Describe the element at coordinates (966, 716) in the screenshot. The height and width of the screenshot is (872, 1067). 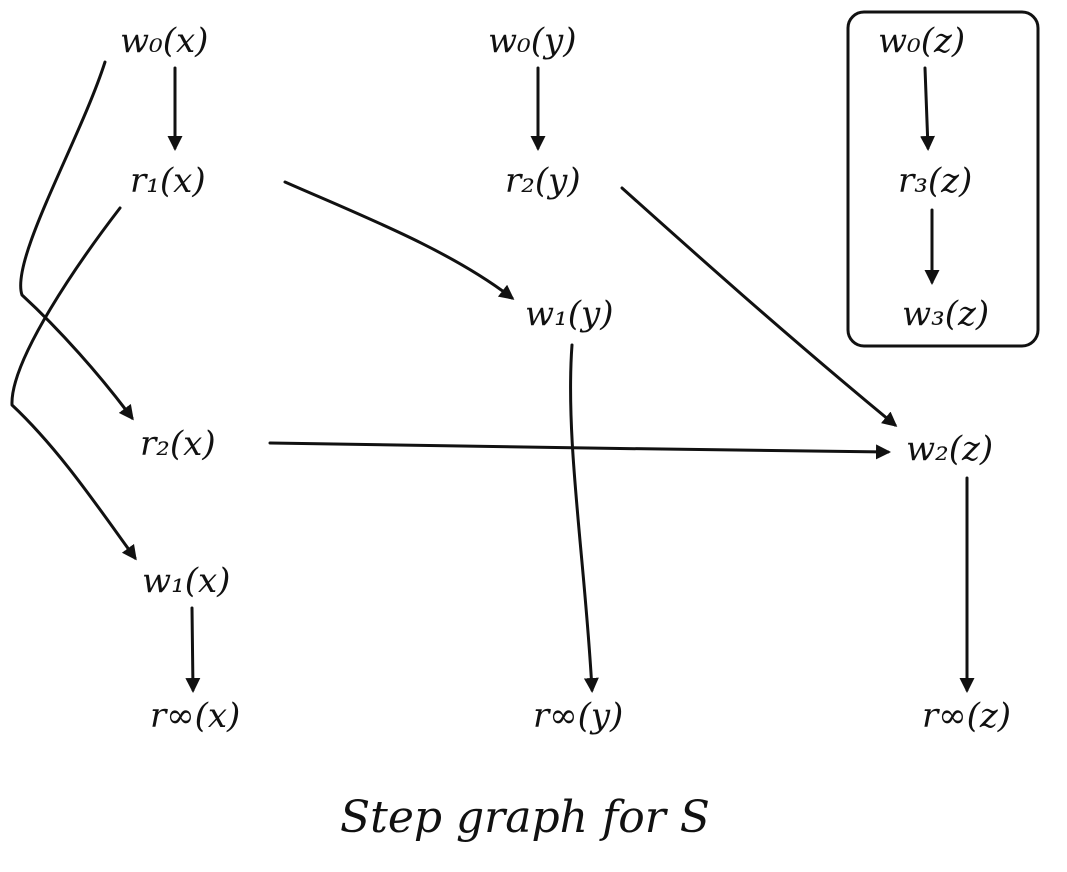
I see `node-rinfz: r∞(z)` at that location.